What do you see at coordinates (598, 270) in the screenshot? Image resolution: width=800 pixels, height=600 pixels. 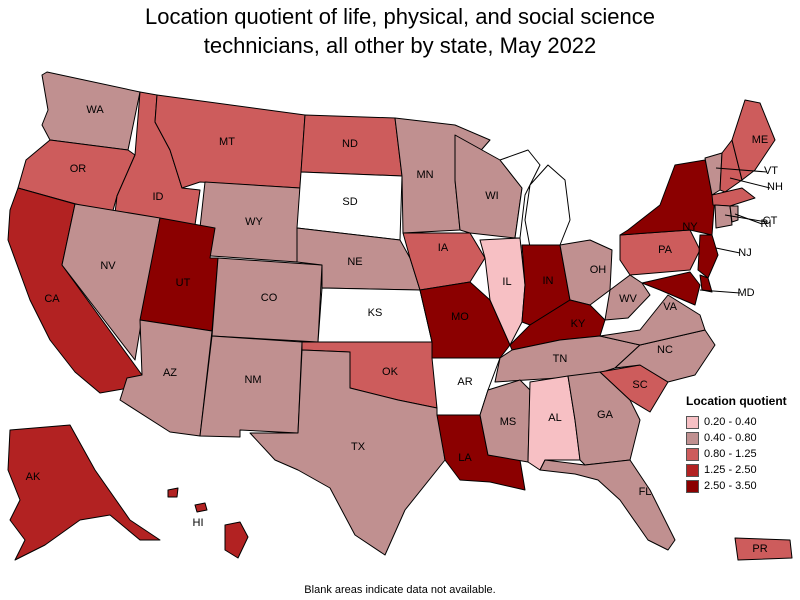 I see `state-label-oh: OH` at bounding box center [598, 270].